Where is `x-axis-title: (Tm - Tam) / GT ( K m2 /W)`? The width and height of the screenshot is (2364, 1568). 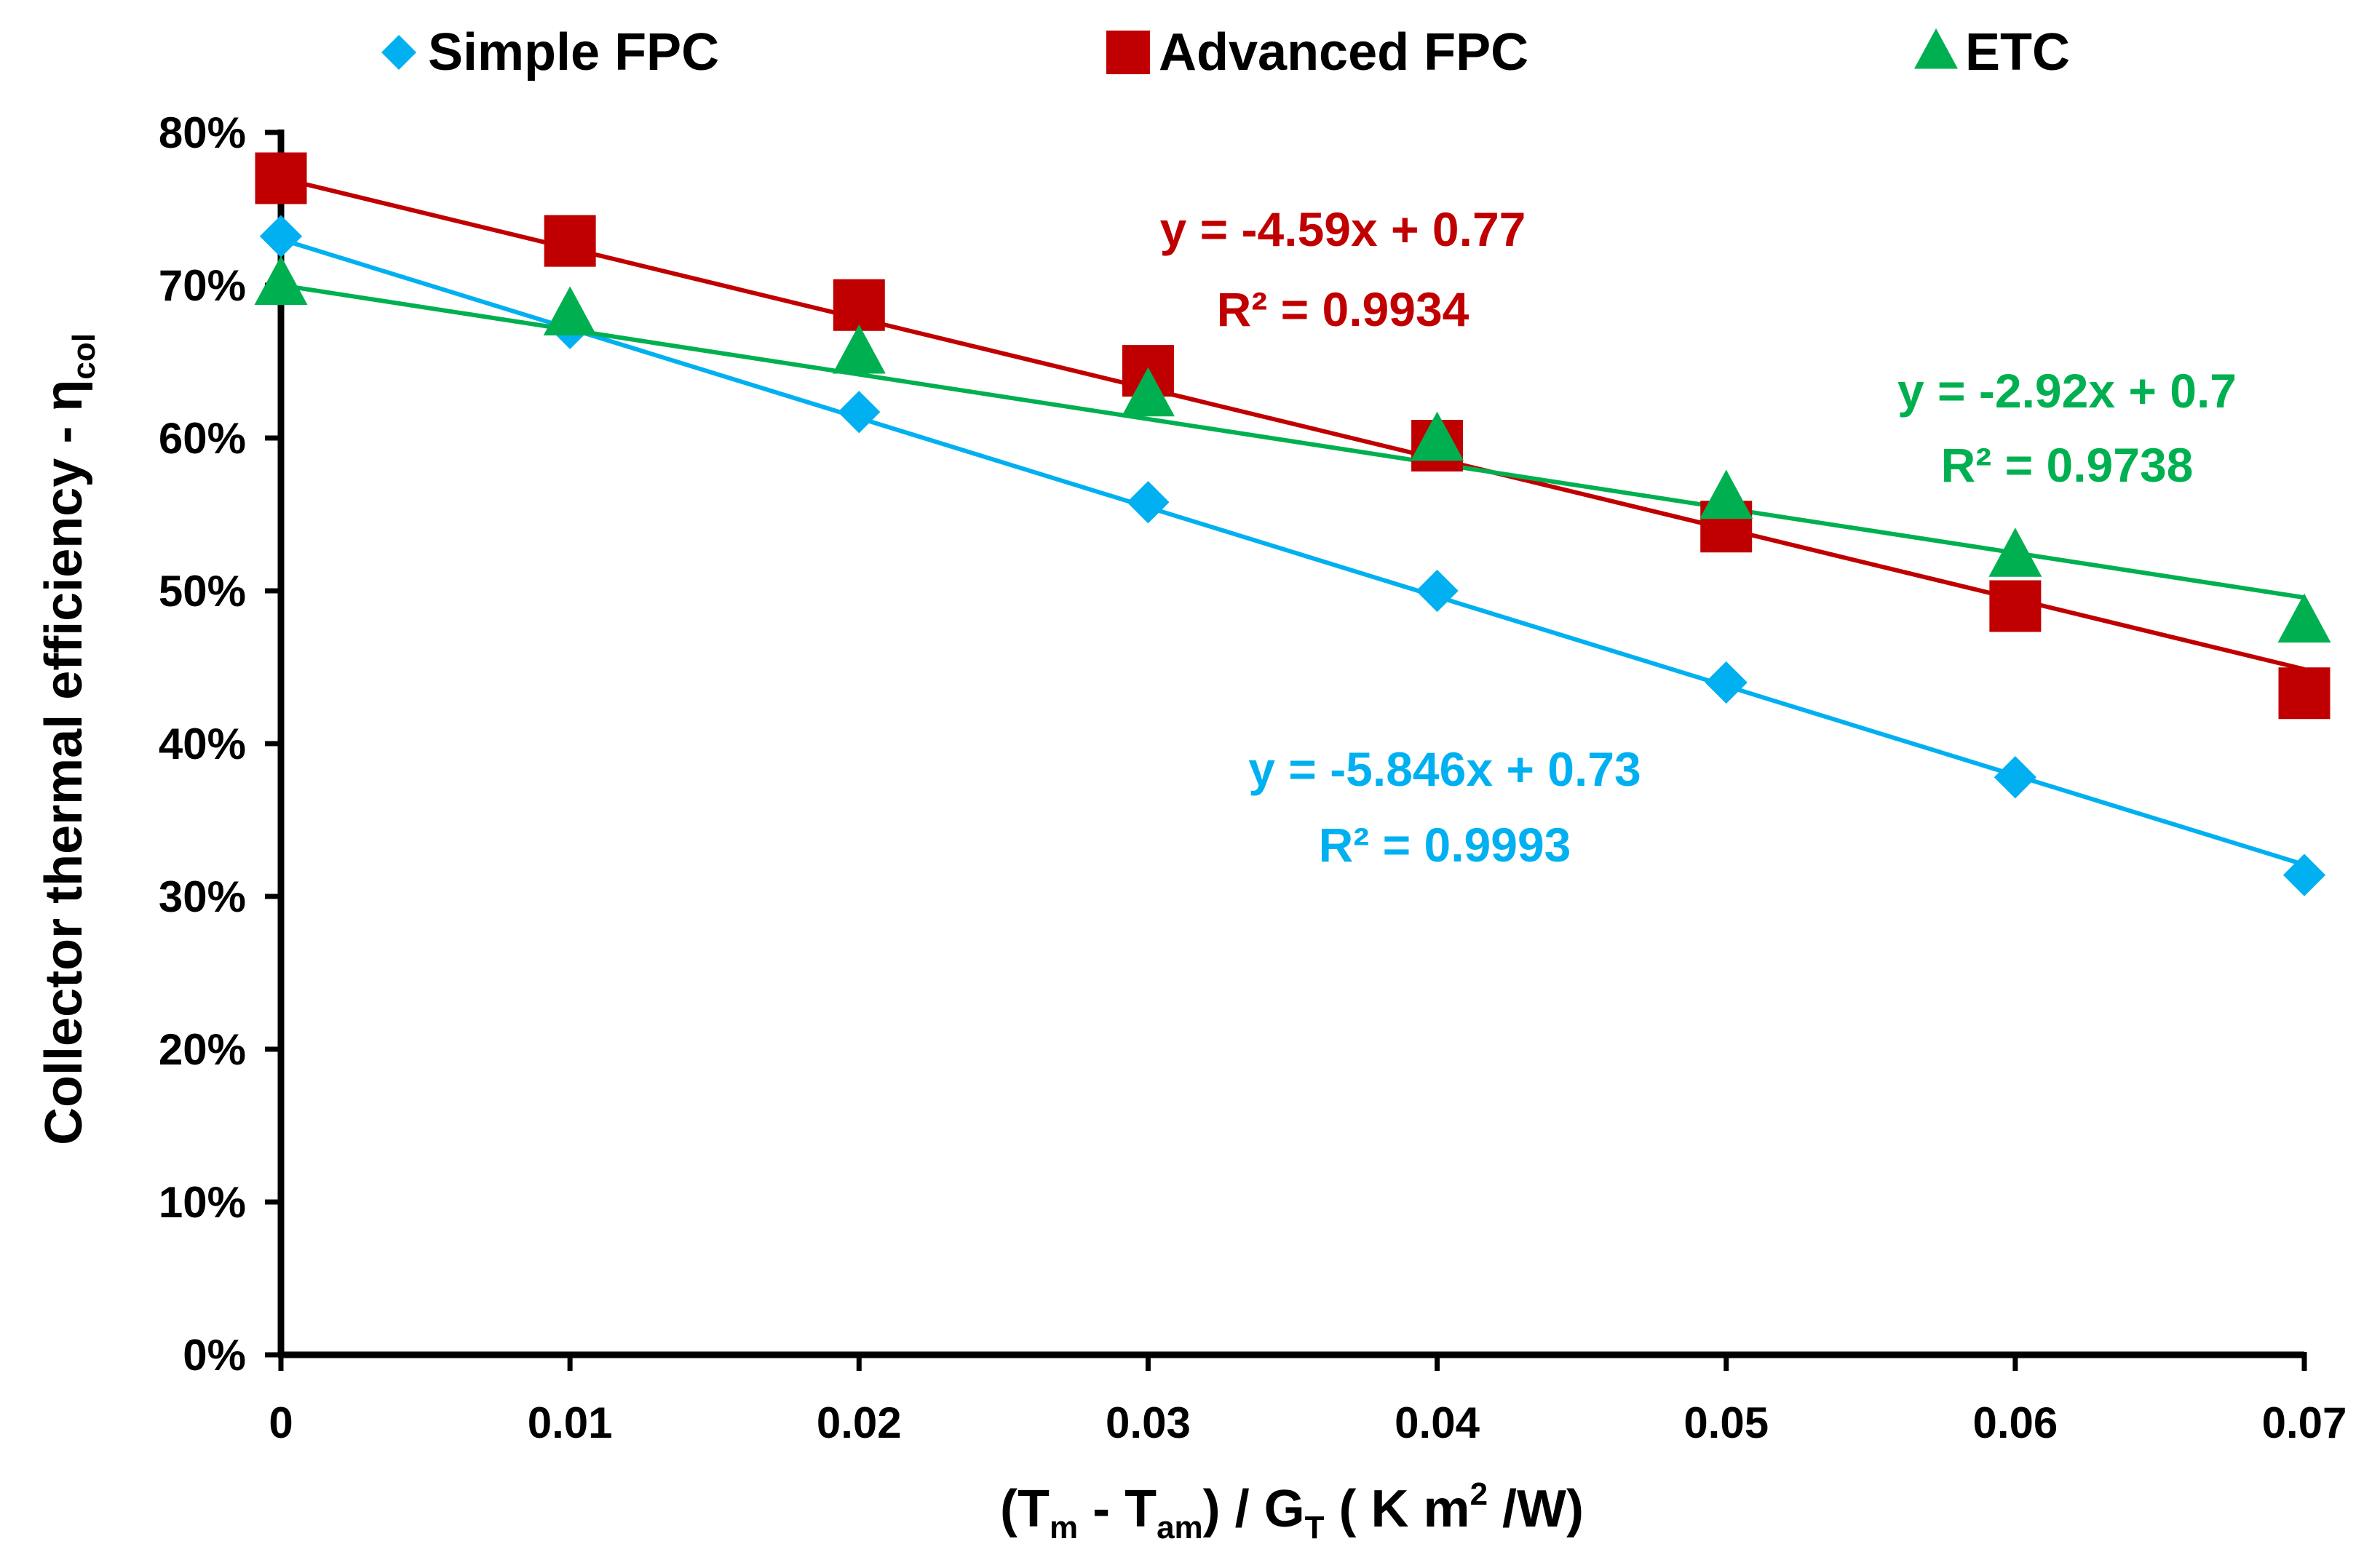 x-axis-title: (Tm - Tam) / GT ( K m2 /W) is located at coordinates (1292, 1510).